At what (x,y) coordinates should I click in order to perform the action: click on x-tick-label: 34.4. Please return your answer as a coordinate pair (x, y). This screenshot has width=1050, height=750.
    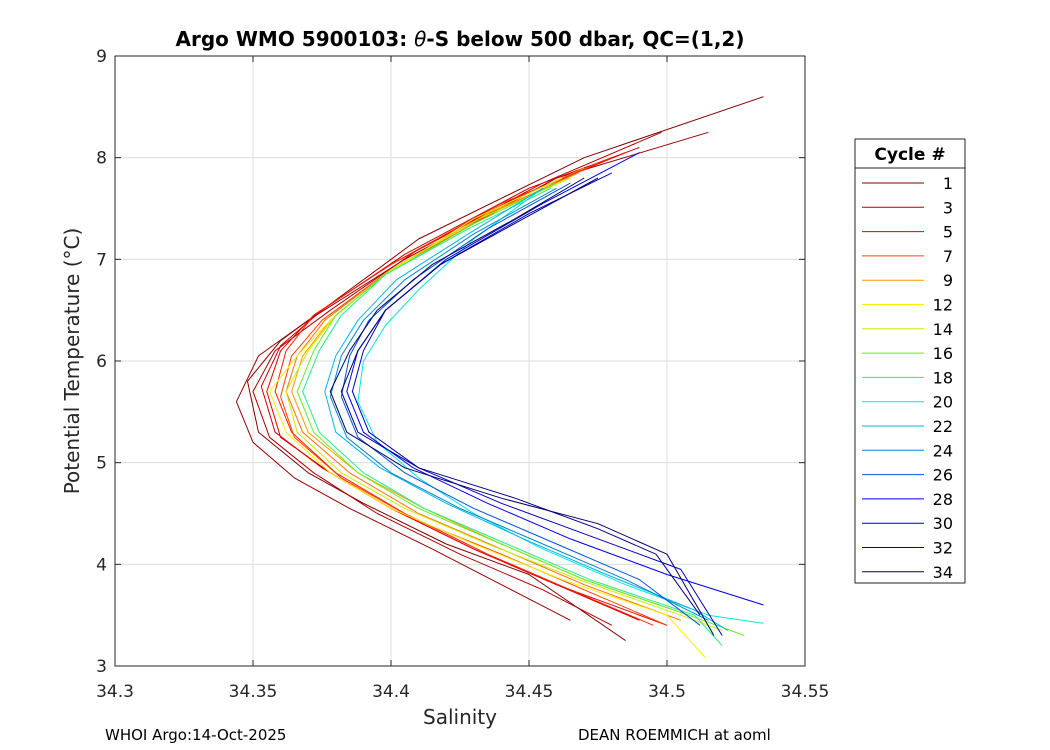
    Looking at the image, I should click on (391, 692).